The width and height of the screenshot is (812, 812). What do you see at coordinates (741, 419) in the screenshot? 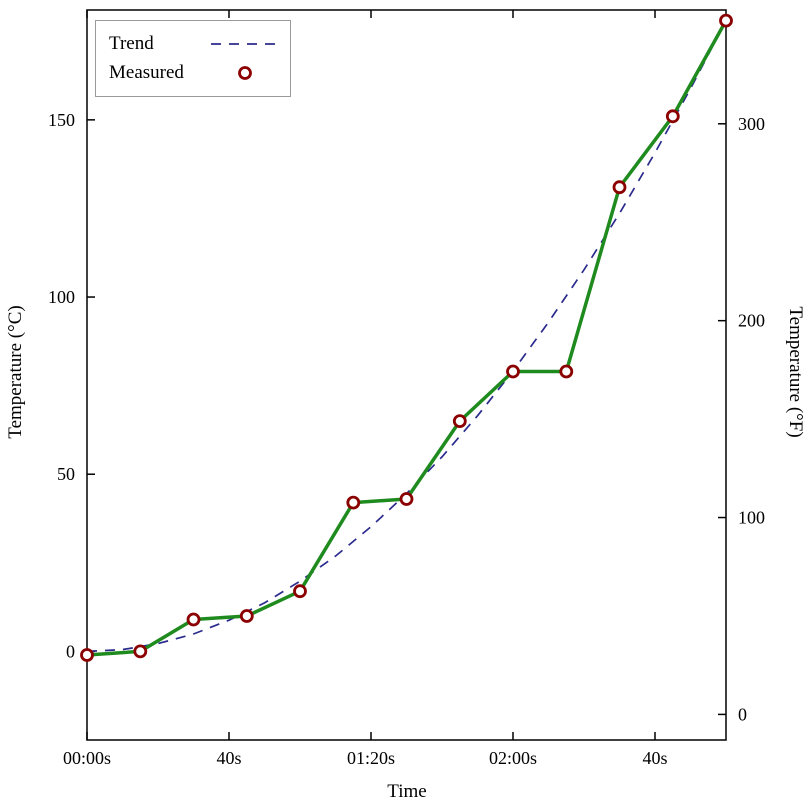
I see `y-ticks-right: 0 100 200 300` at bounding box center [741, 419].